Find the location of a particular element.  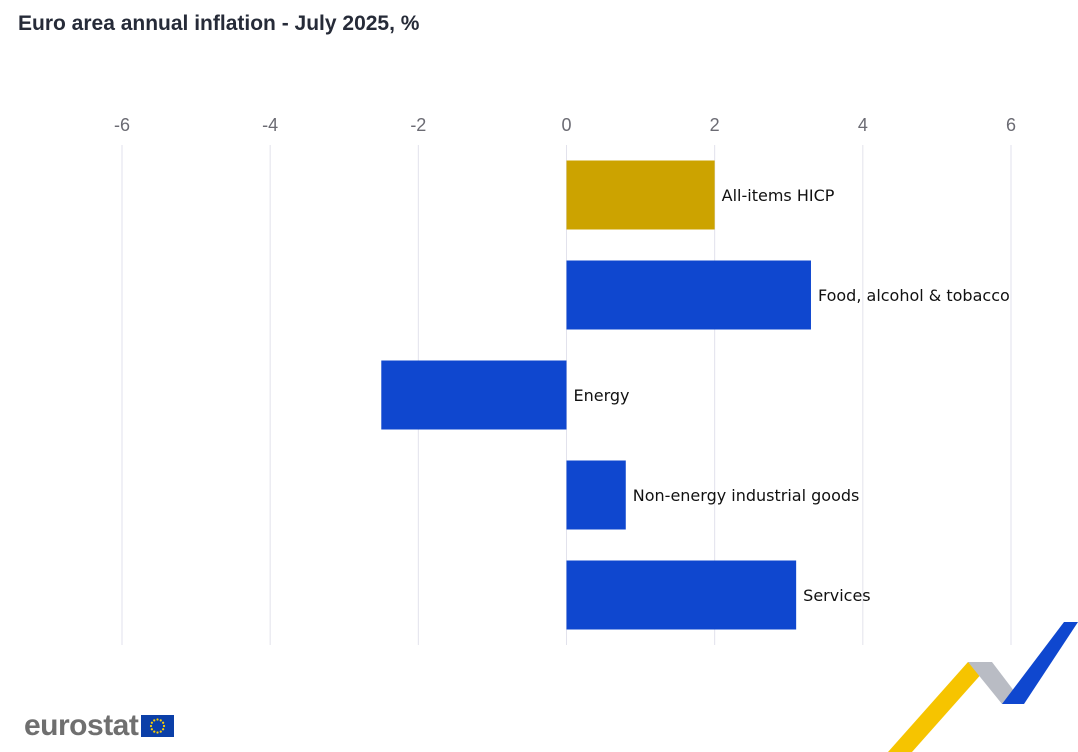

logo-text: eurostat is located at coordinates (81, 725).